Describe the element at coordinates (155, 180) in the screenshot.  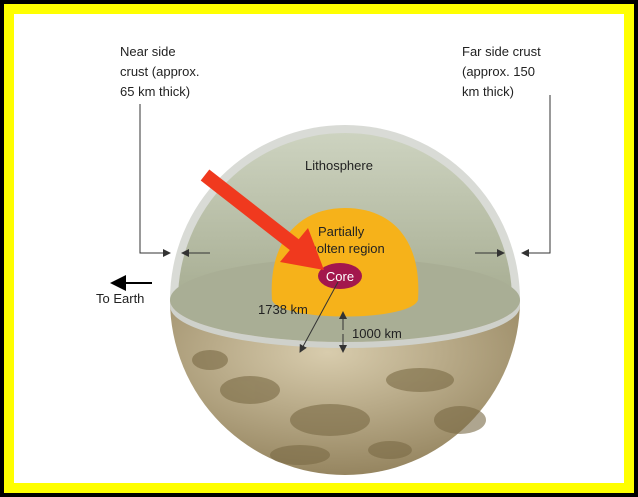
I see `near-side-pointer` at that location.